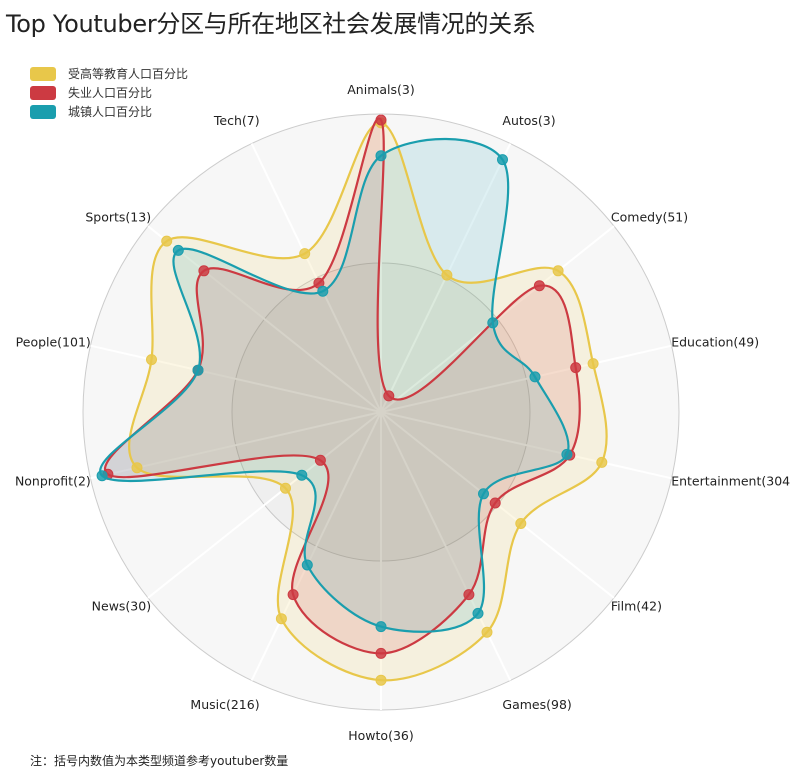 The width and height of the screenshot is (791, 779). I want to click on legend-item: 失业人口百分比, so click(109, 92).